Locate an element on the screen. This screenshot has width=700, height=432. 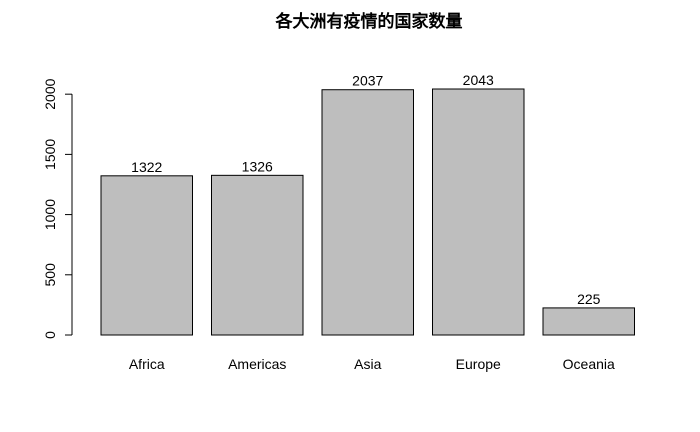
y-tick-label: 1000 is located at coordinates (50, 214).